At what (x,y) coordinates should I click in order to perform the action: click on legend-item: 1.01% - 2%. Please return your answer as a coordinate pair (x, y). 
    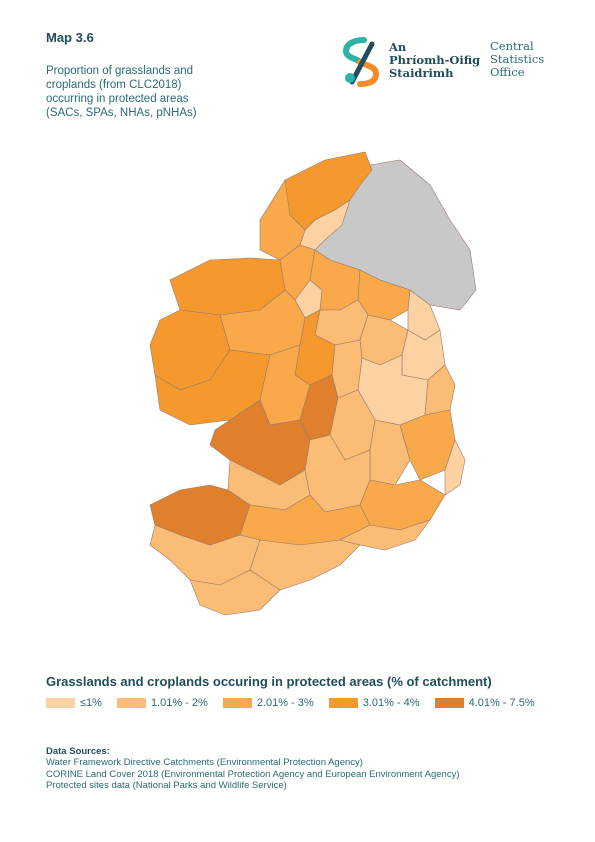
    Looking at the image, I should click on (162, 703).